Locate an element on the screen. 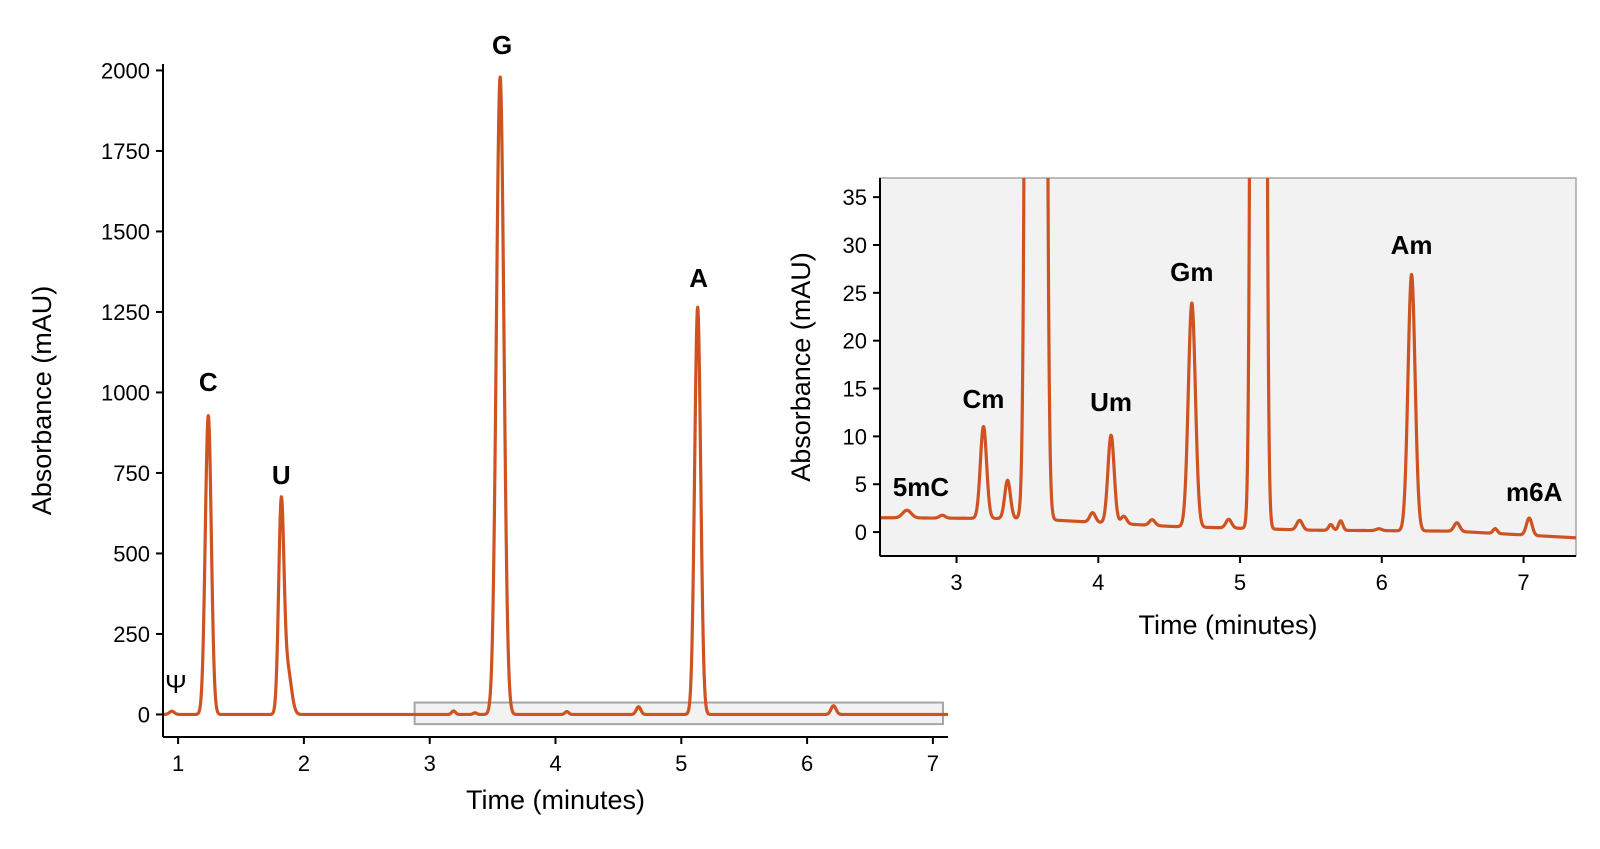  main-y-tick-label: 0 is located at coordinates (144, 714).